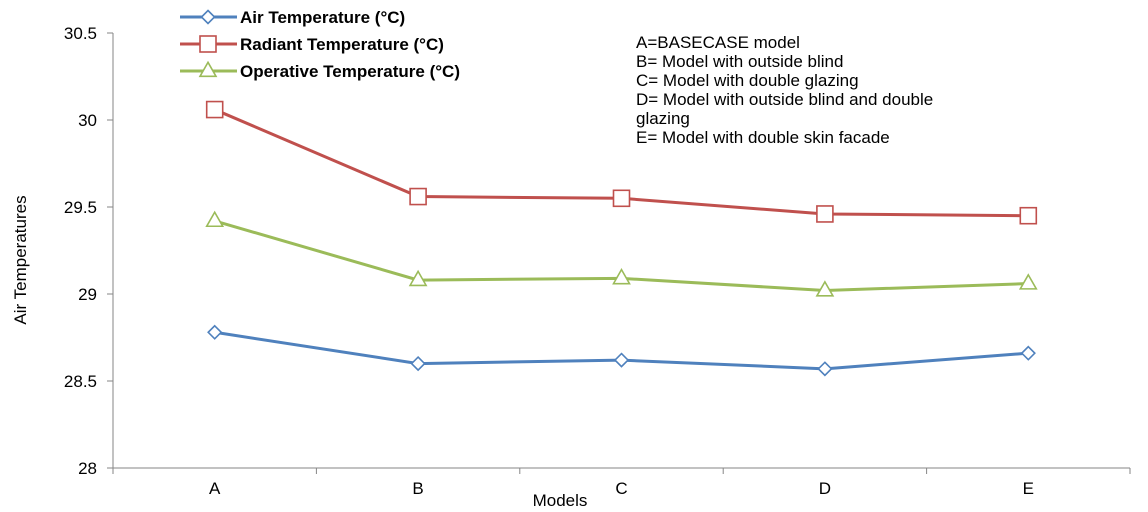 The width and height of the screenshot is (1148, 512). Describe the element at coordinates (350, 71) in the screenshot. I see `legend-label-operative: Operative Temperature (°C)` at that location.